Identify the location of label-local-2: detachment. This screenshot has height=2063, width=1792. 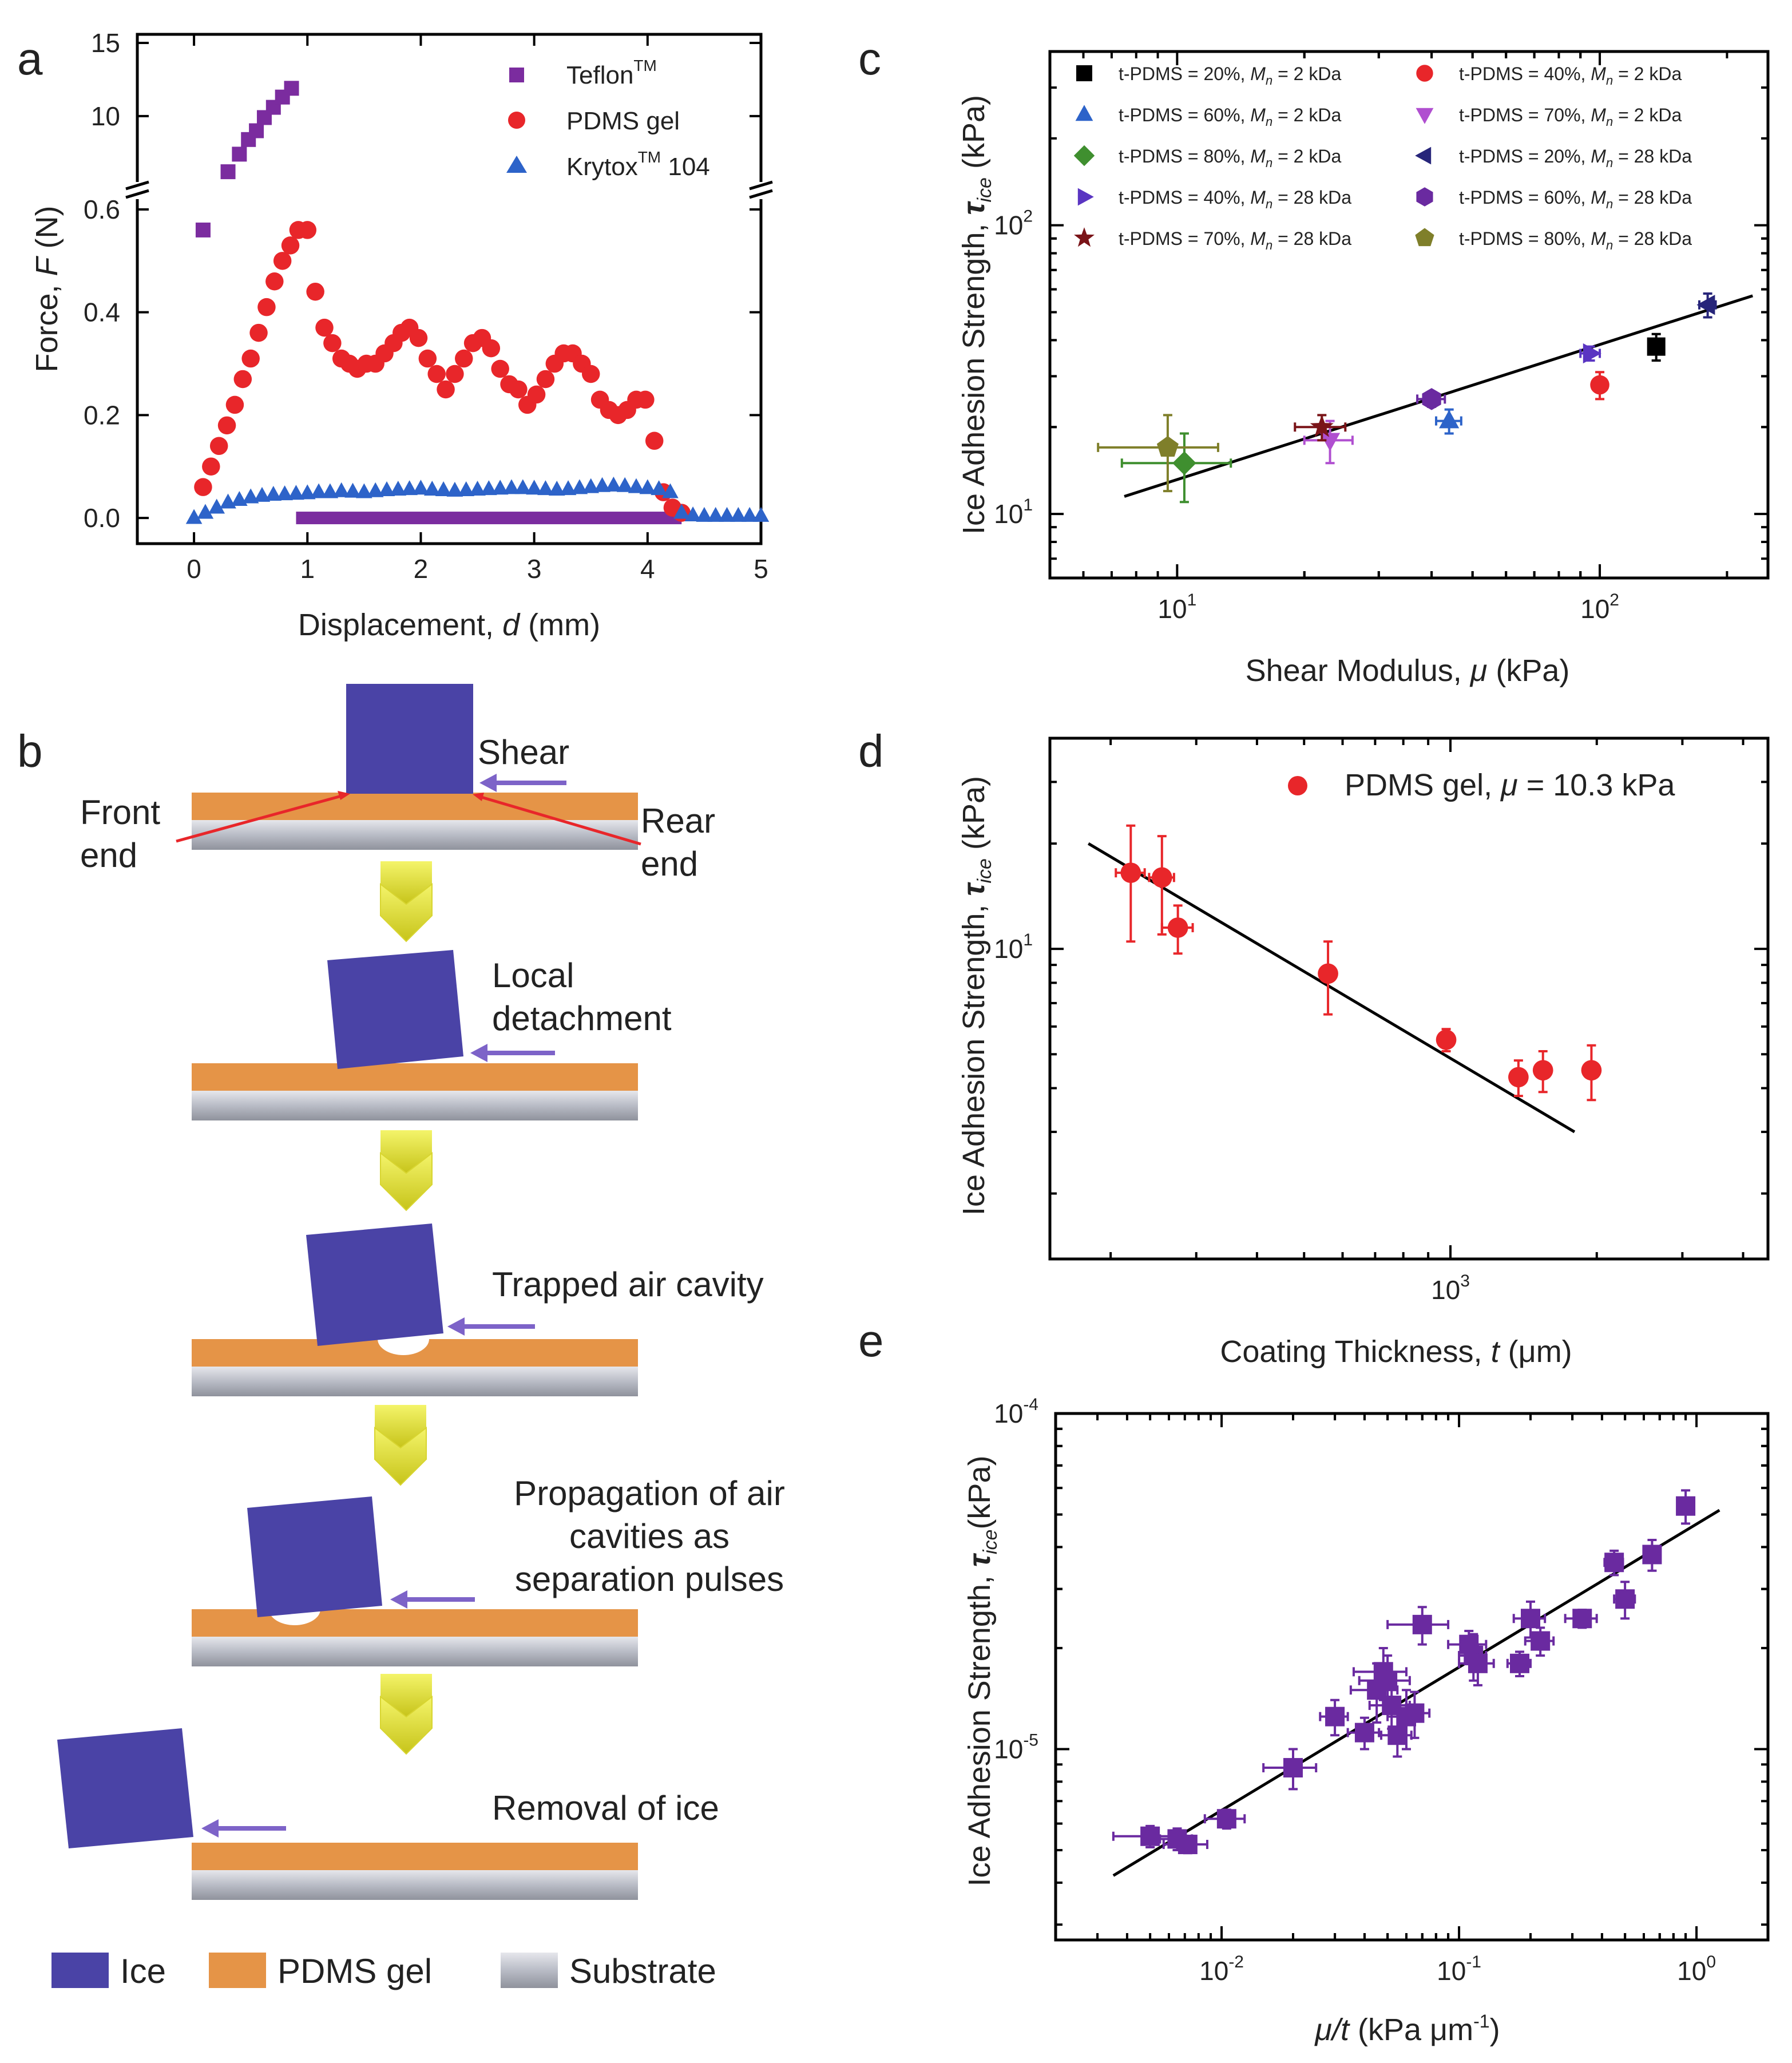
(582, 1018).